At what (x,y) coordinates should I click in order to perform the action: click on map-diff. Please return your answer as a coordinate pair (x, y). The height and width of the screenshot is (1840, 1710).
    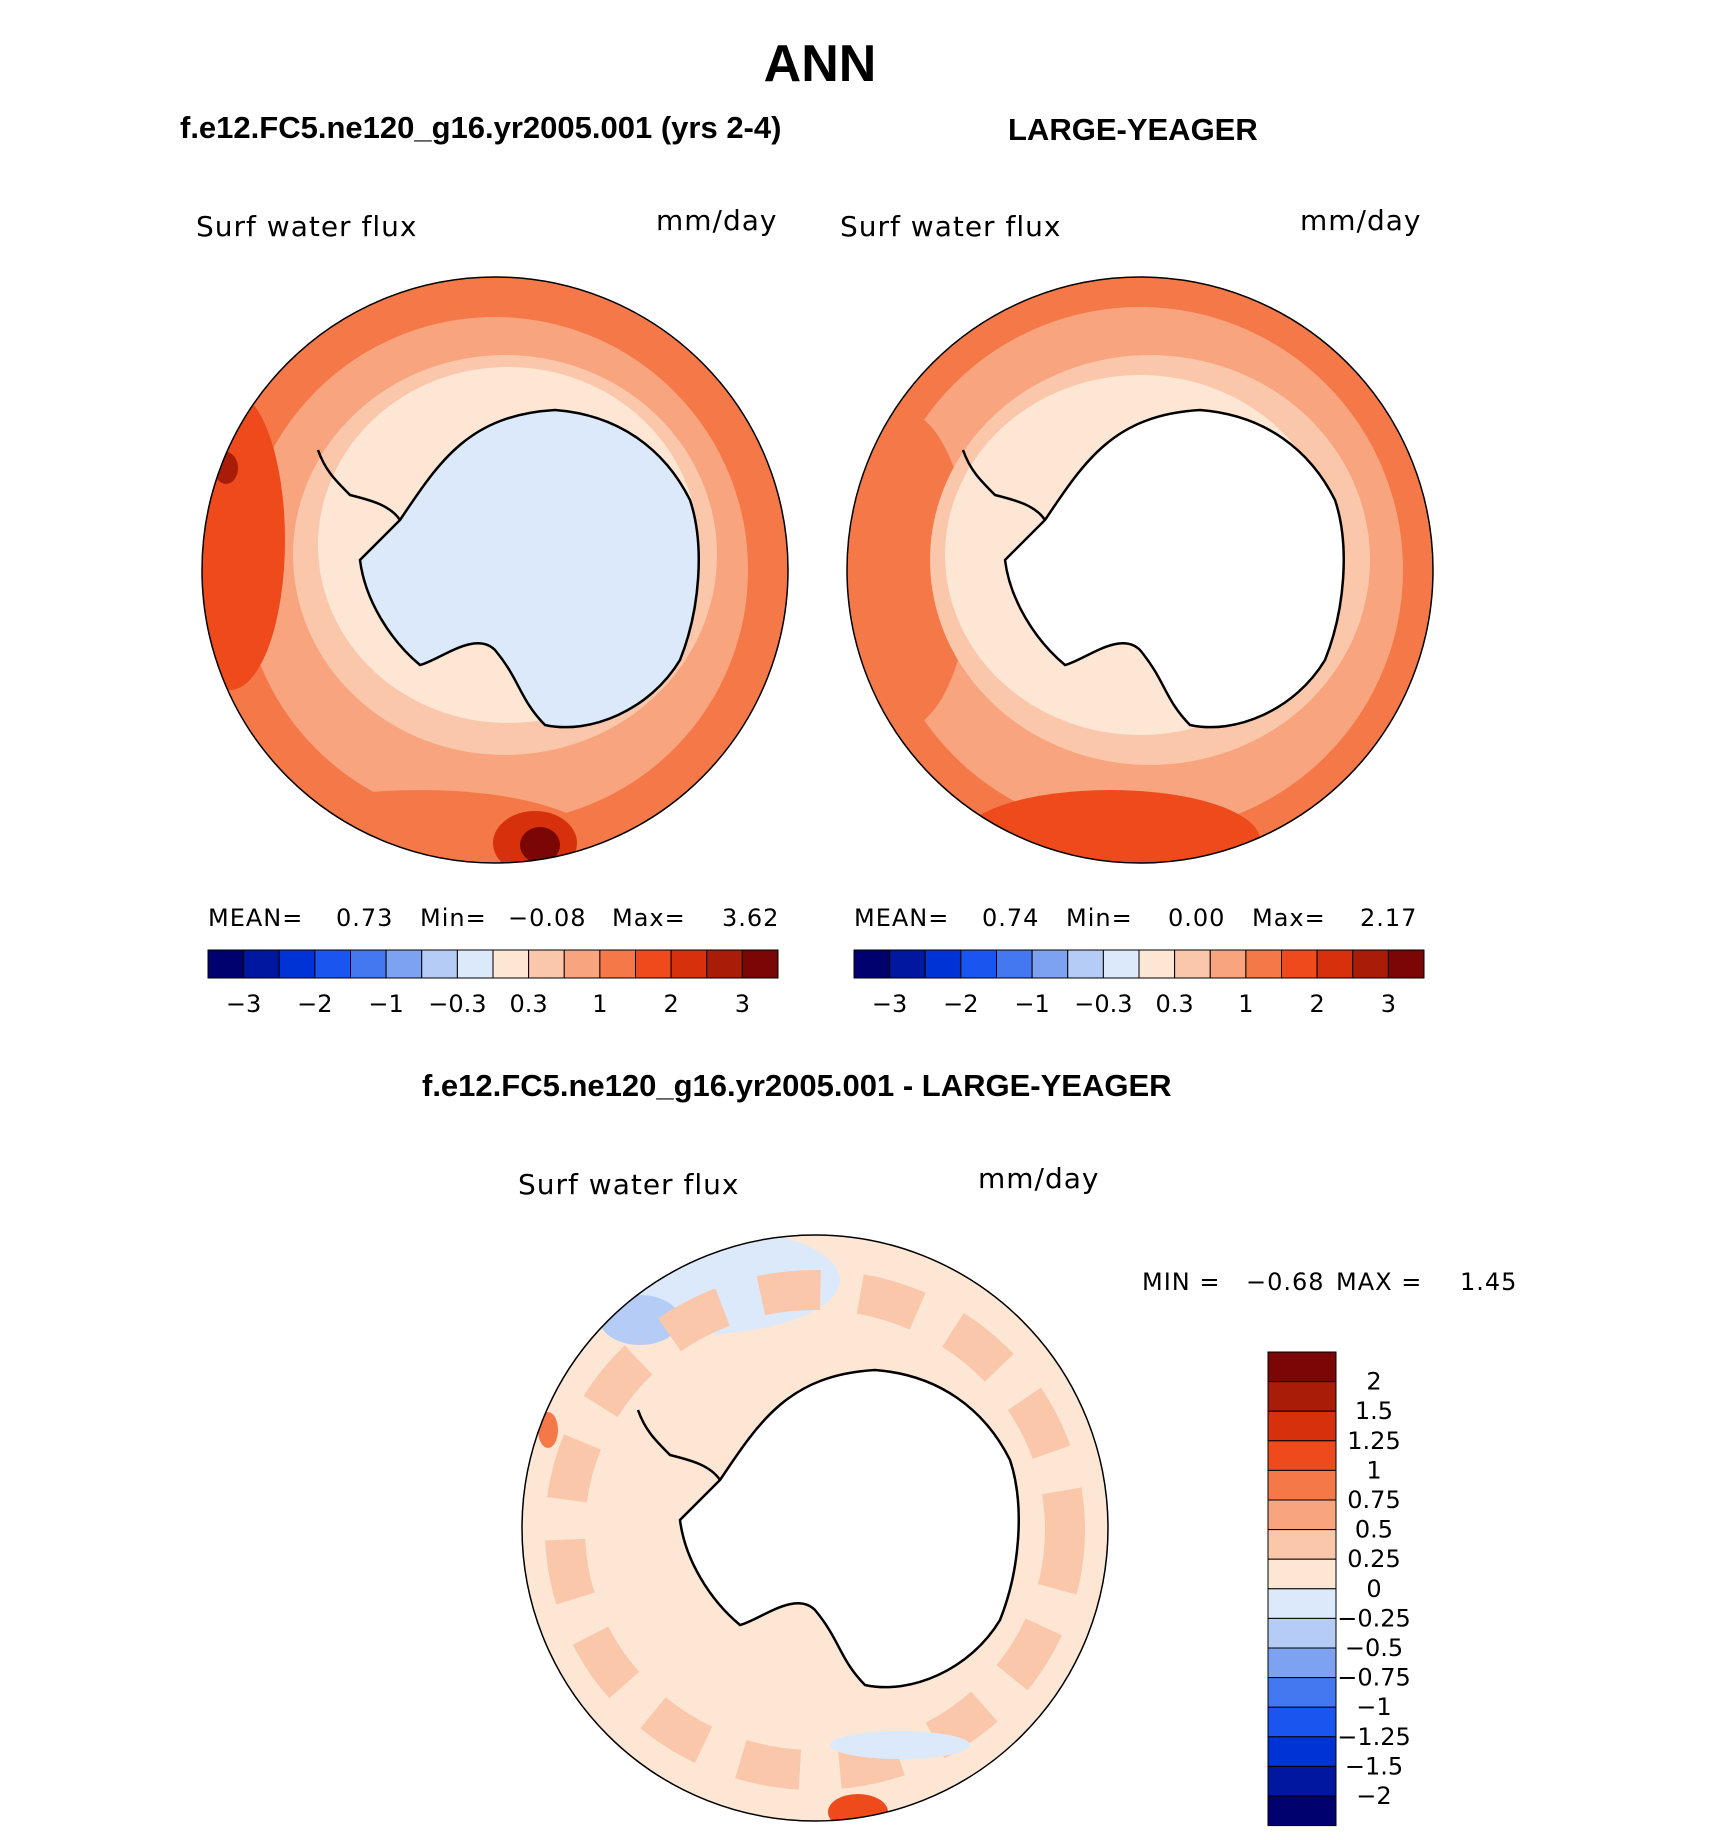
    Looking at the image, I should click on (815, 1528).